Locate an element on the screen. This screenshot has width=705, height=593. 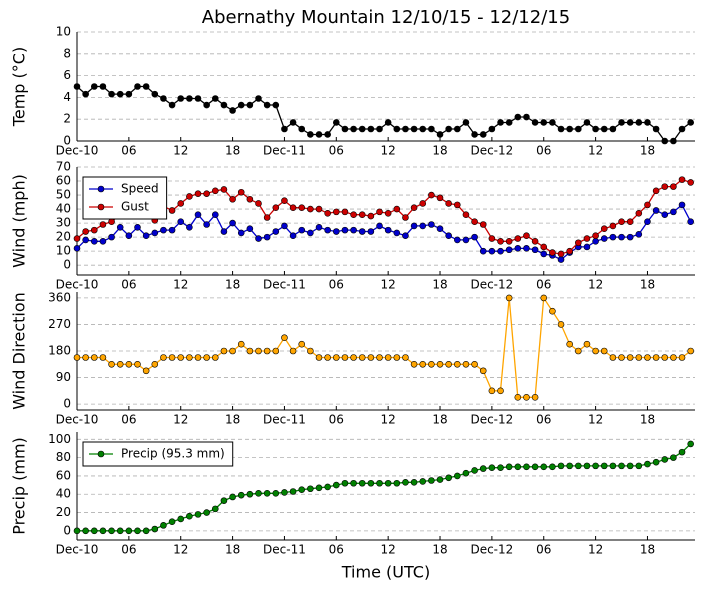
y-axis-label: Wind (mph) is located at coordinates (19, 221).